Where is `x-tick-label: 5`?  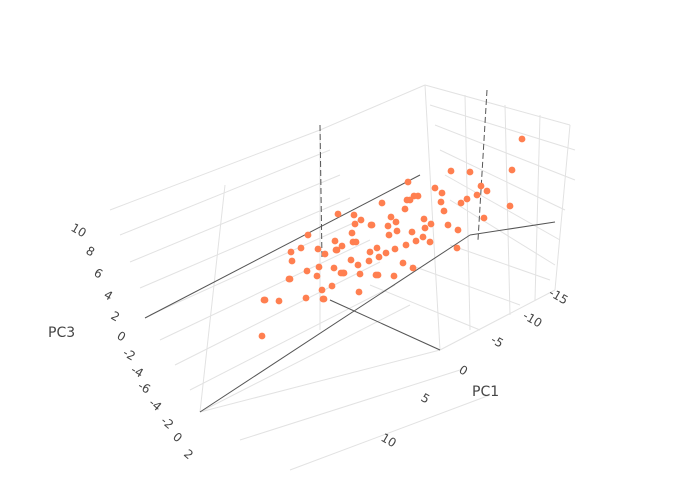 x-tick-label: 5 is located at coordinates (426, 398).